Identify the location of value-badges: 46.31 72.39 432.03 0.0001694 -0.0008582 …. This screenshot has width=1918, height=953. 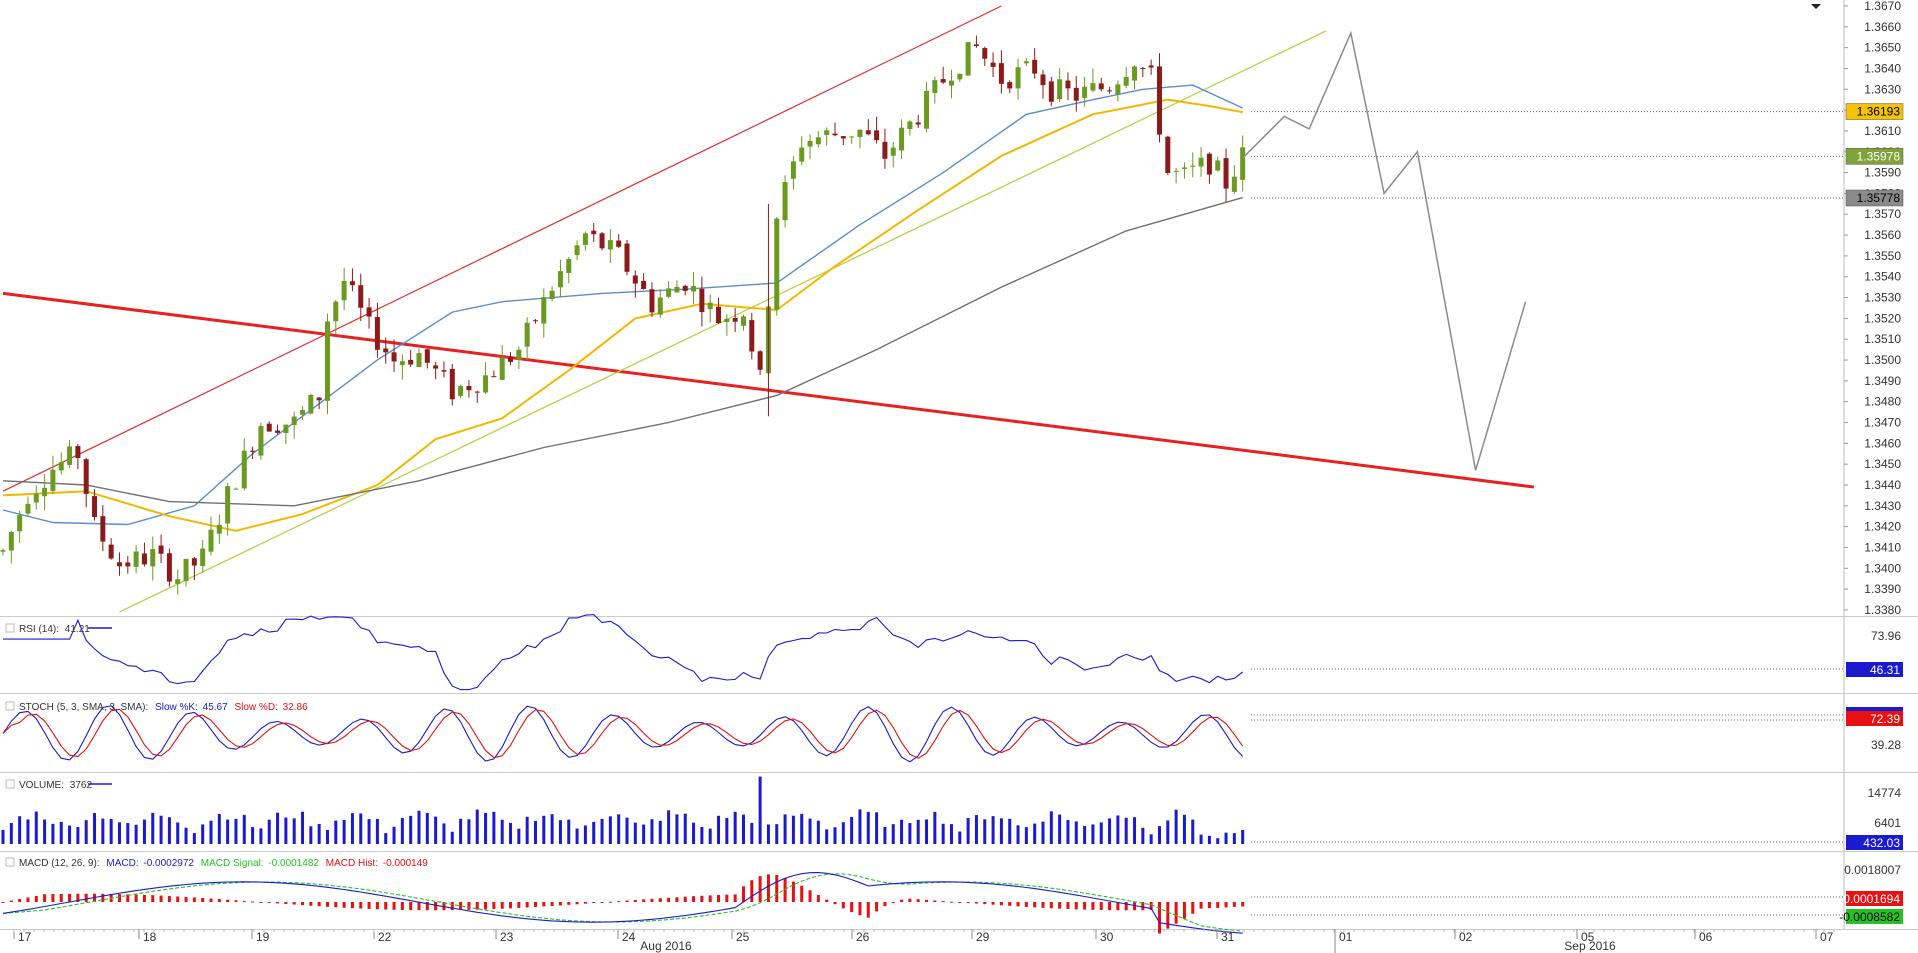
(1871, 513).